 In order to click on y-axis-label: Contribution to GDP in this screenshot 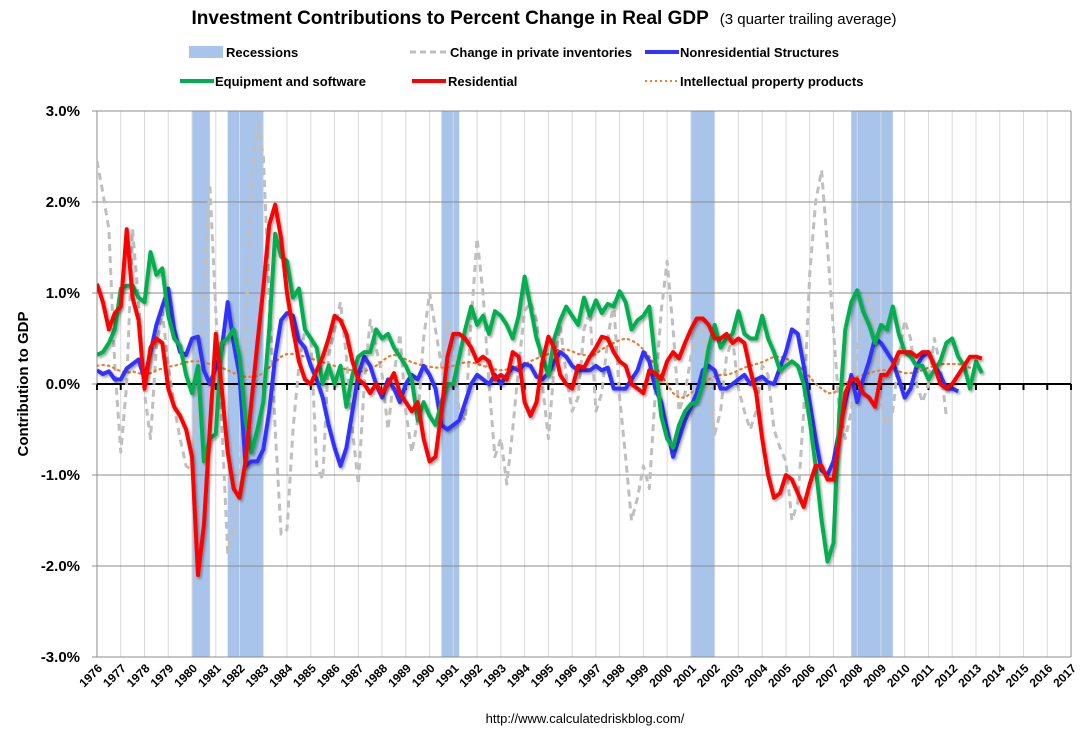, I will do `click(23, 384)`.